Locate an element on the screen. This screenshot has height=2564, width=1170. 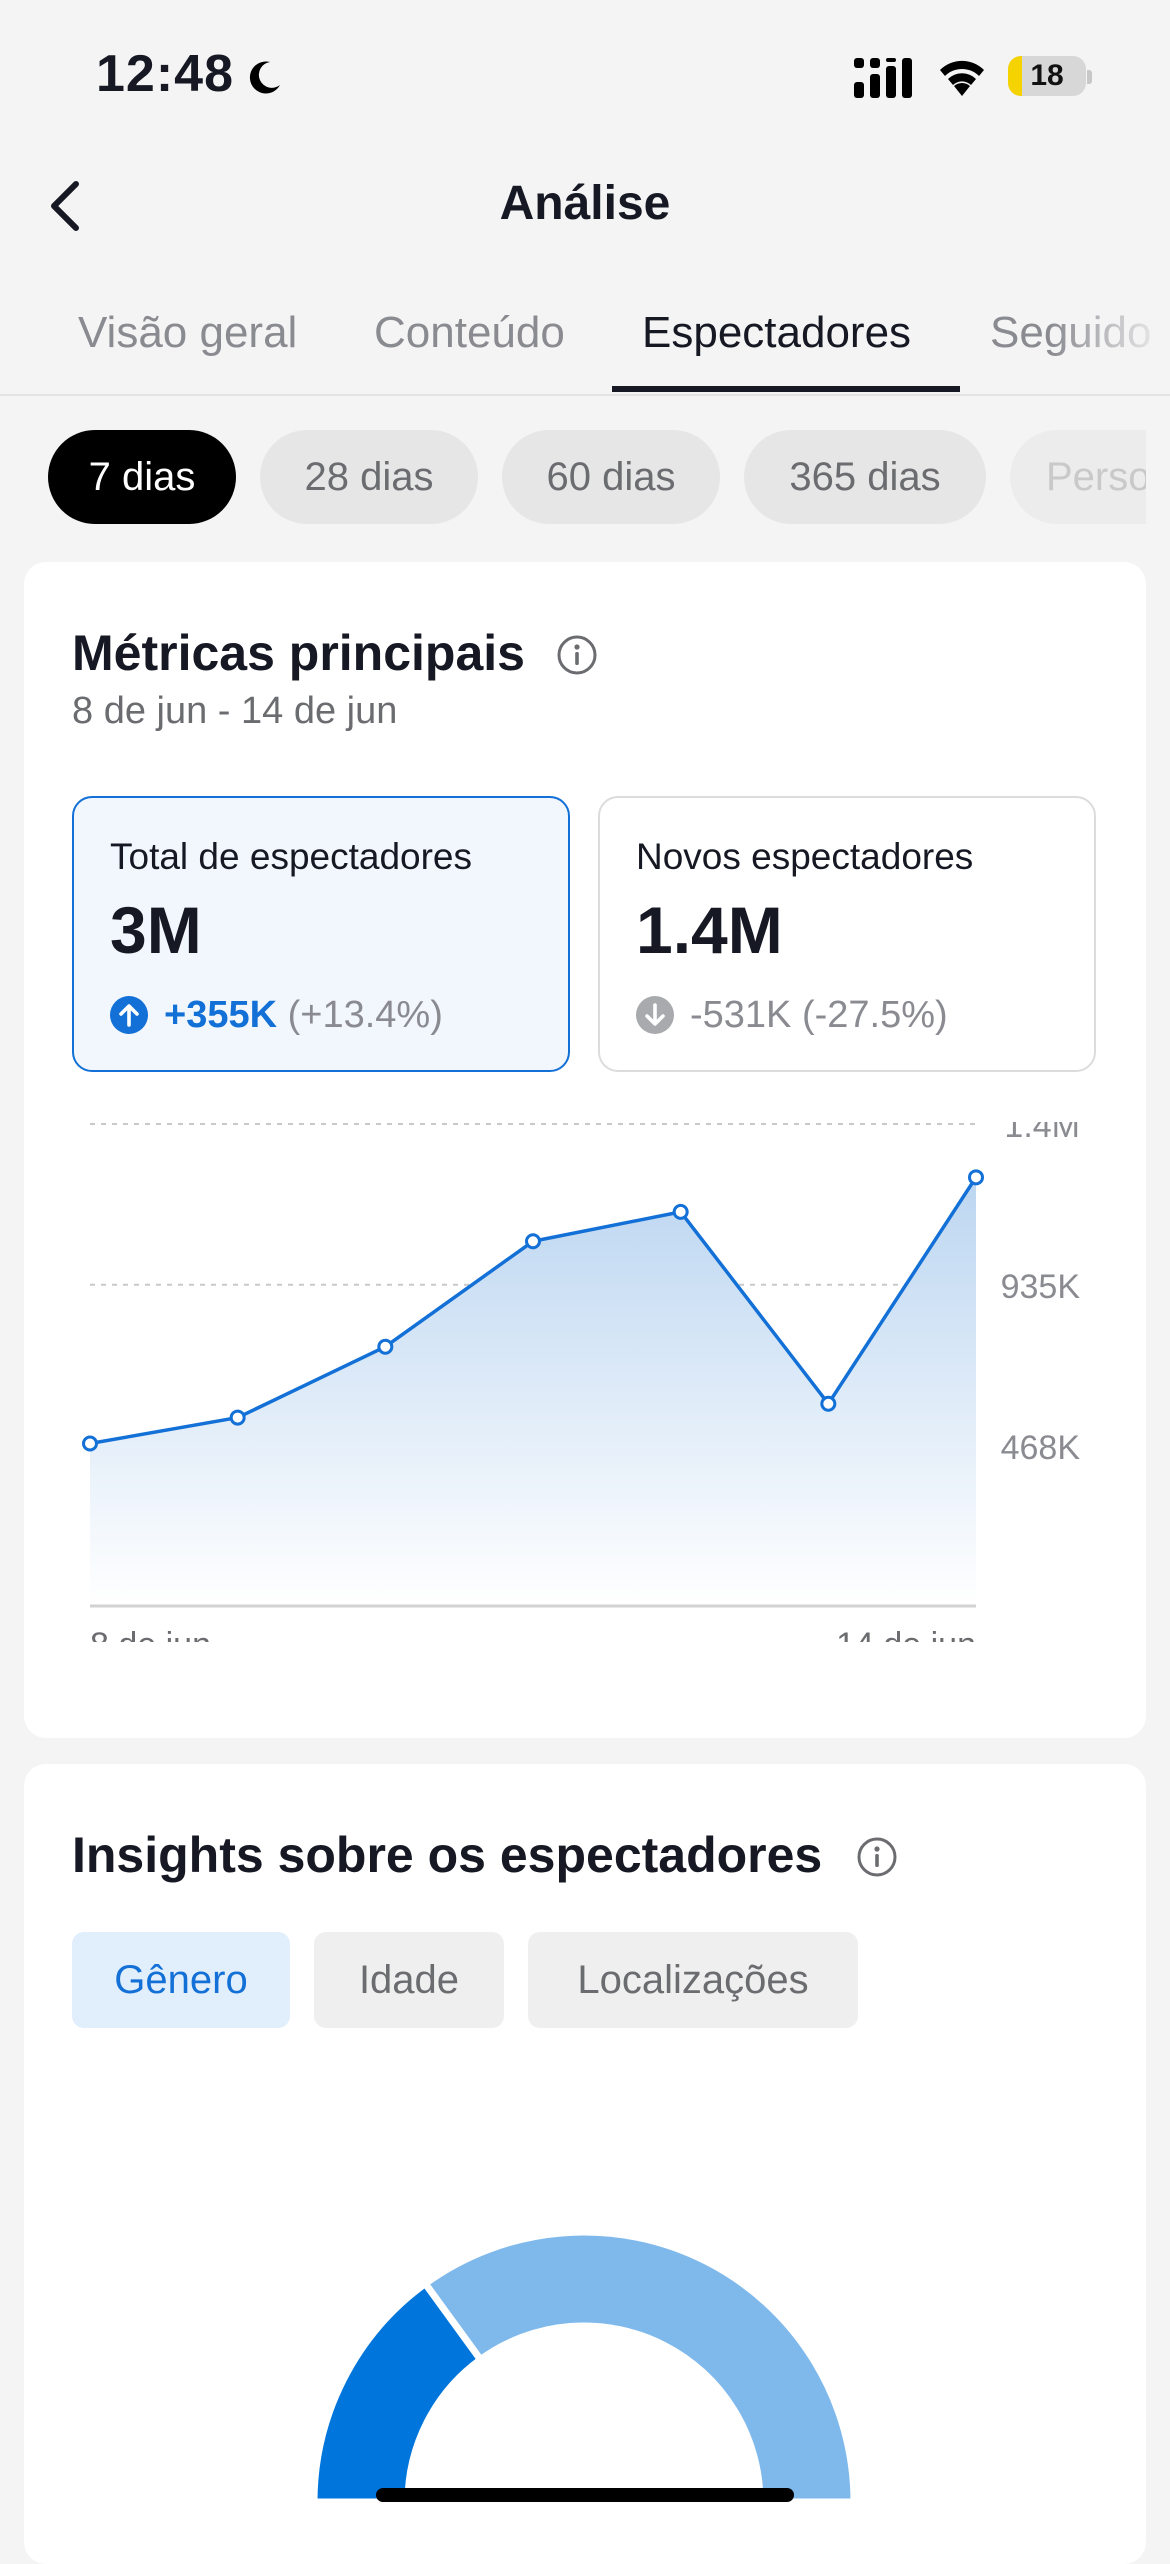
period-selector: 7 dias 28 dias 60 dias 365 dias Perso is located at coordinates (573, 478).